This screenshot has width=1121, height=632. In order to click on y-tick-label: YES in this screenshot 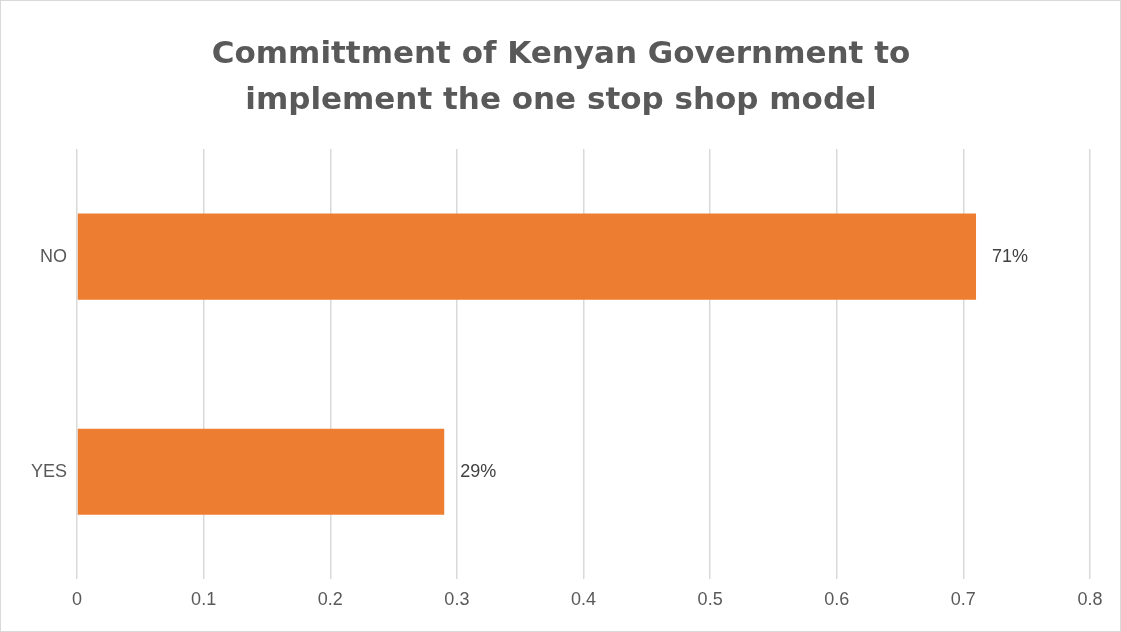, I will do `click(49, 470)`.